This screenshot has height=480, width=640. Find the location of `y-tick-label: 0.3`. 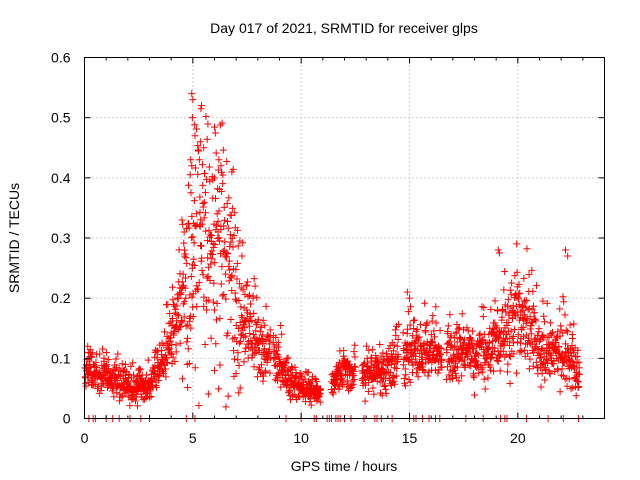

y-tick-label: 0.3 is located at coordinates (61, 238).